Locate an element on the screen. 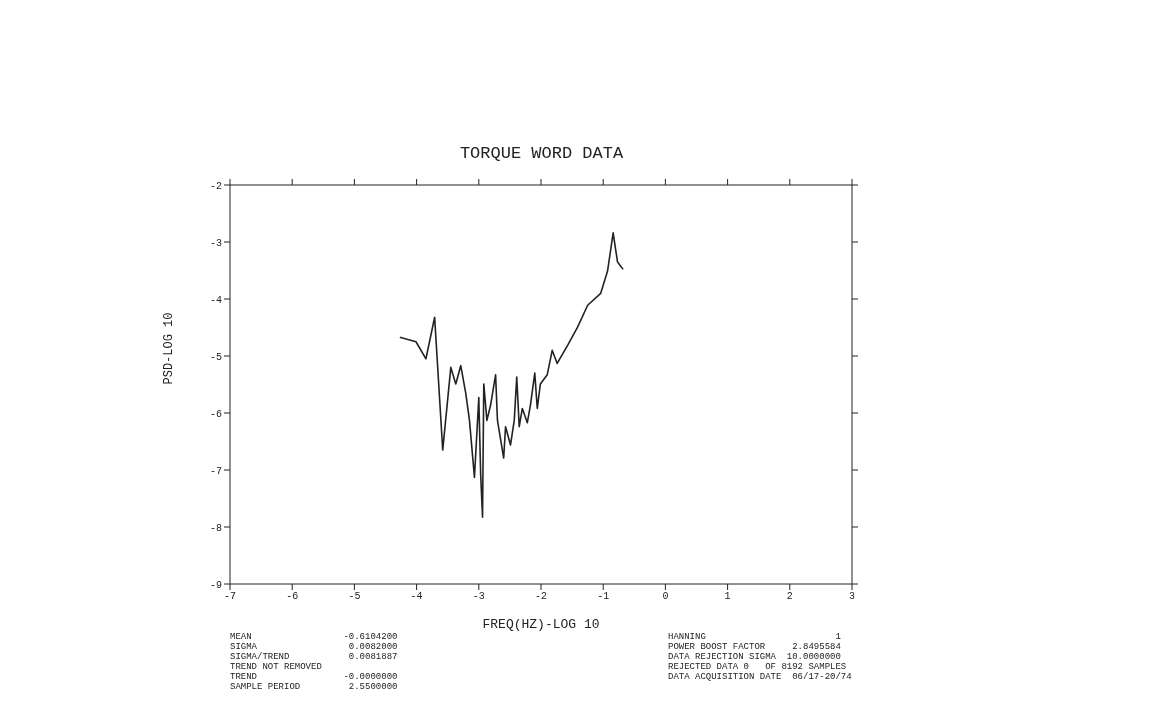 Image resolution: width=1151 pixels, height=701 pixels. x-tick-label: -6 is located at coordinates (292, 597).